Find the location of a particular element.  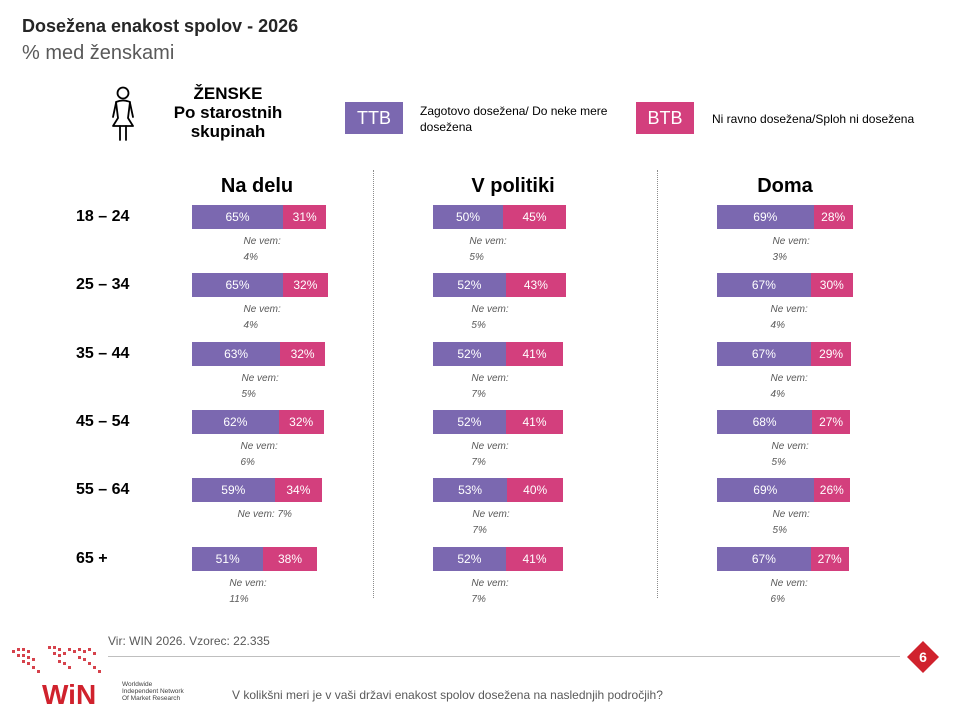

stacked-bar: 62% 32% is located at coordinates (262, 422).